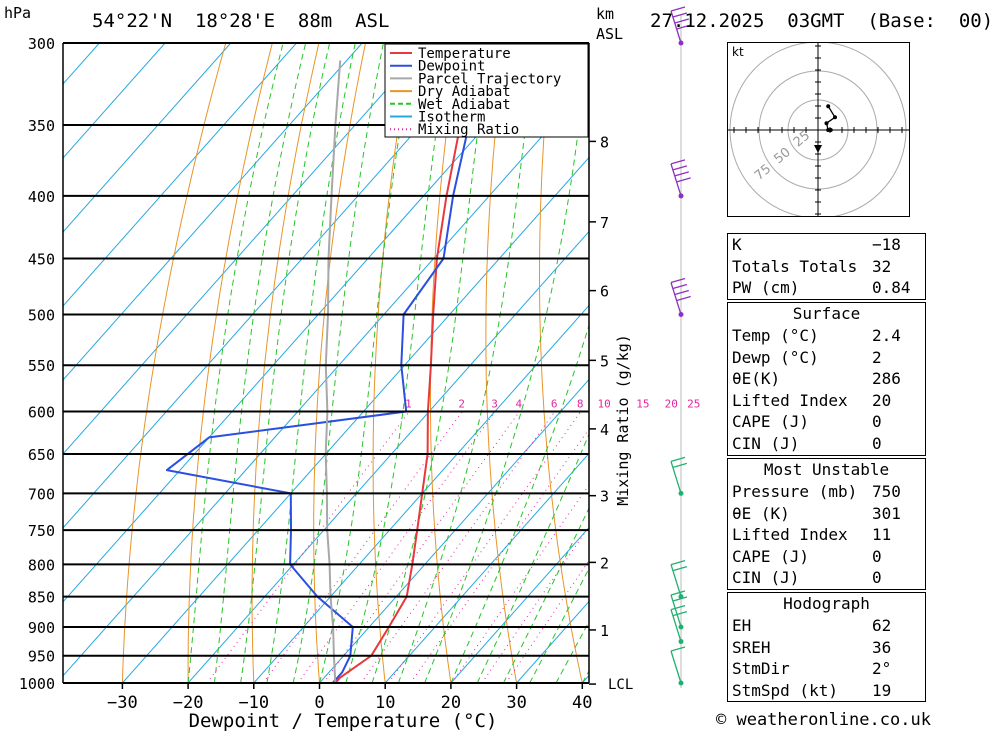 This screenshot has width=1000, height=733. Describe the element at coordinates (826, 514) in the screenshot. I see `most-unstable-row: θE (K) 301` at that location.